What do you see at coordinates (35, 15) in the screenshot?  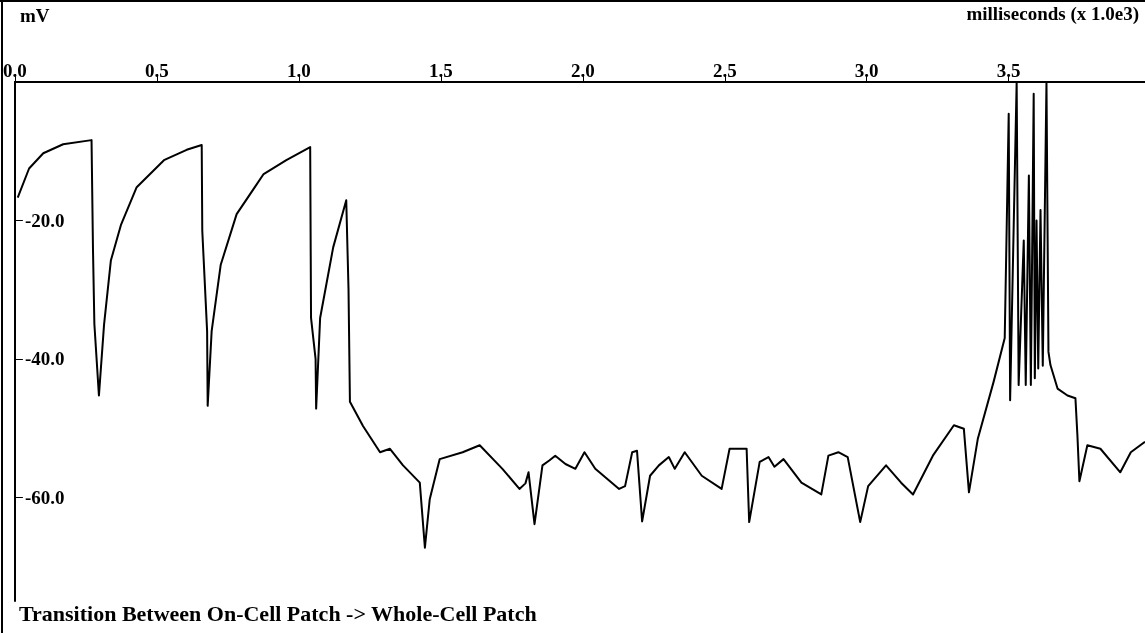 I see `y-axis-title: mV` at bounding box center [35, 15].